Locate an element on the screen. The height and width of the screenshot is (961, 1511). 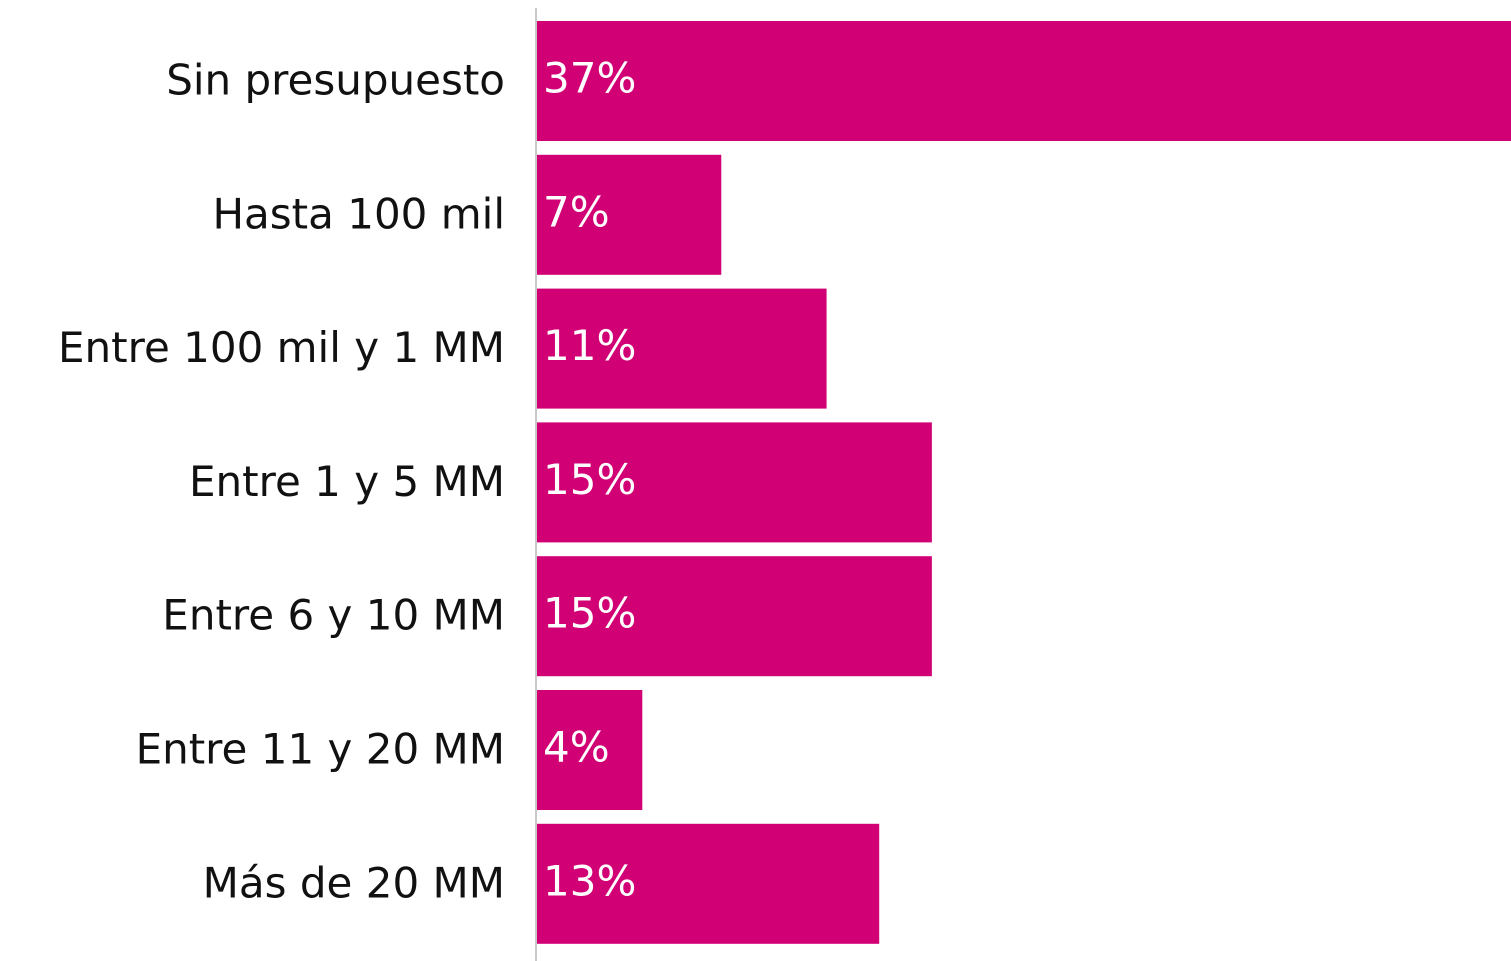
value-label: 11% is located at coordinates (589, 345).